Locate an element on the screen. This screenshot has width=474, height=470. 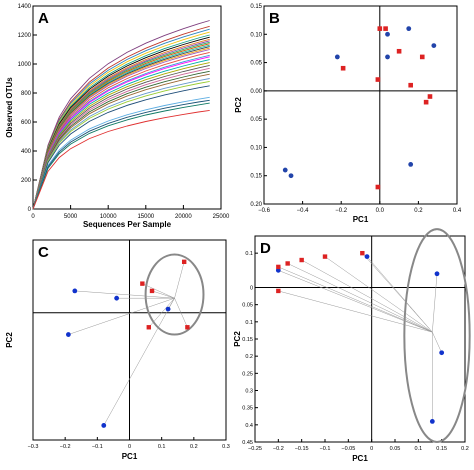
y-tick-label: 0.4 is located at coordinates (249, 426).